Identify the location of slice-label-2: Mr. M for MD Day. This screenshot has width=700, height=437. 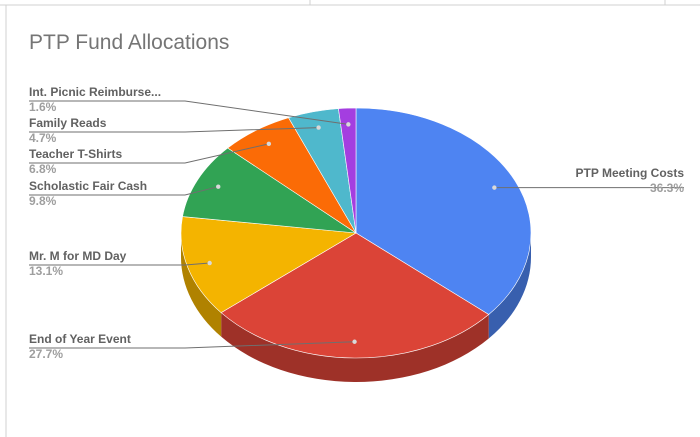
(78, 256).